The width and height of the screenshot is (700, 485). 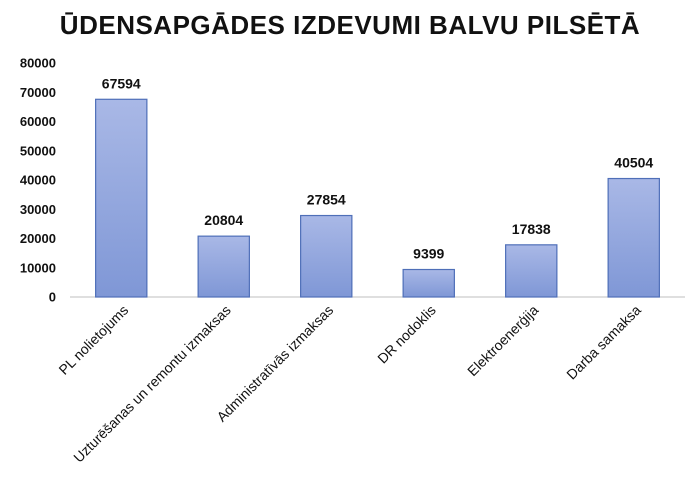 I want to click on data-label: 20804, so click(x=223, y=220).